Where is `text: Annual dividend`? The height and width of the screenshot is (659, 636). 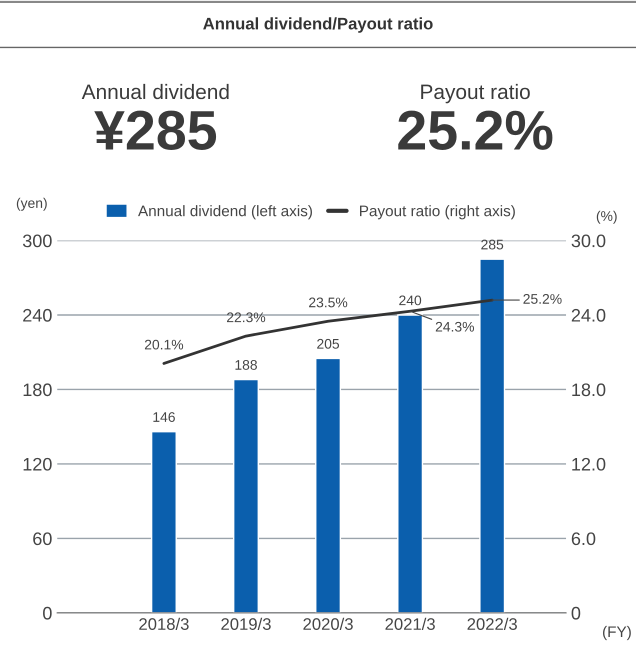 text: Annual dividend is located at coordinates (155, 92).